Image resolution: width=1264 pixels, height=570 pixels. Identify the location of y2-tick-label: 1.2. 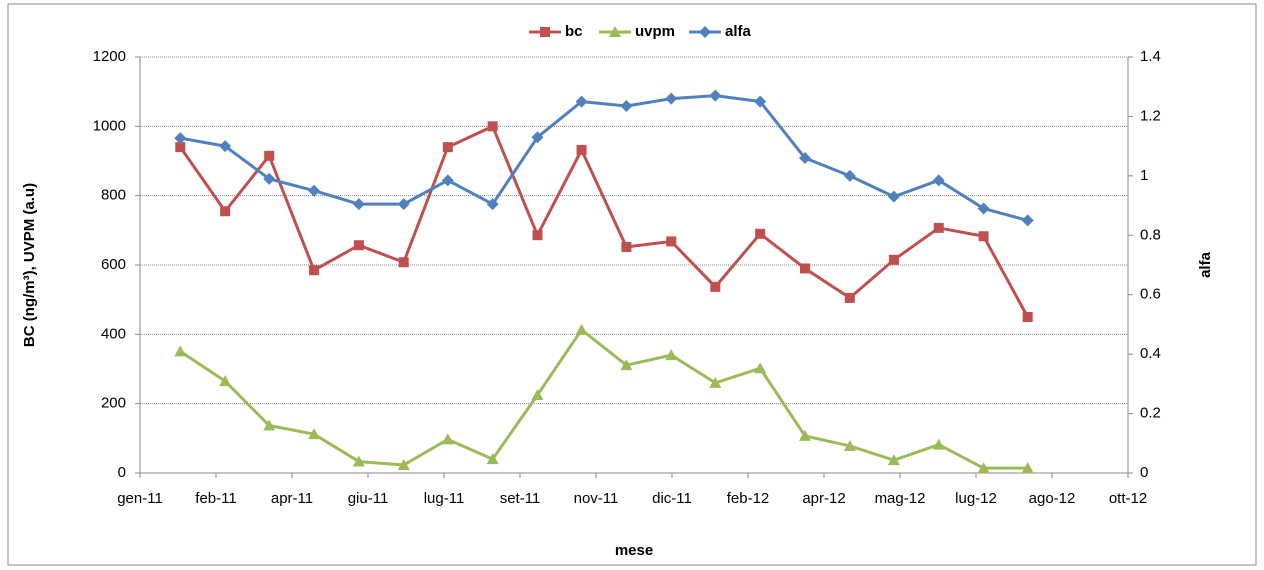
(1150, 115).